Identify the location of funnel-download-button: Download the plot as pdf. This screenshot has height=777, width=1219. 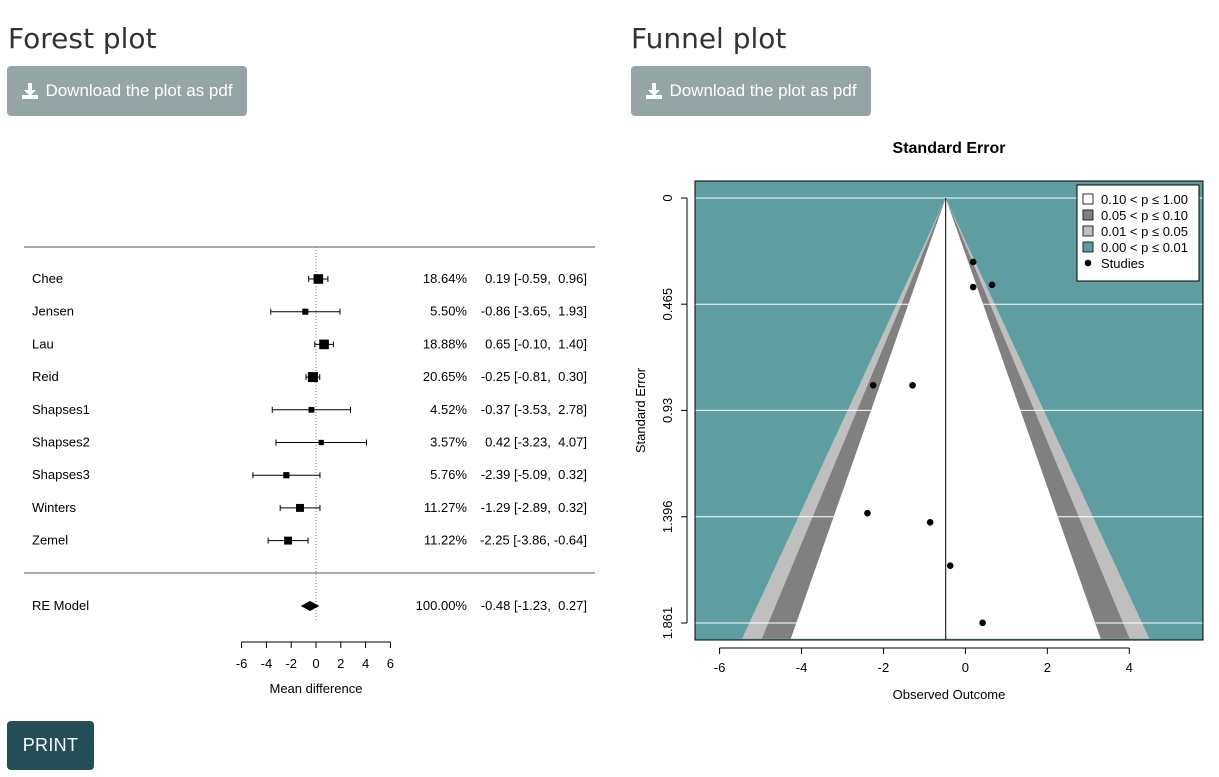
(751, 91).